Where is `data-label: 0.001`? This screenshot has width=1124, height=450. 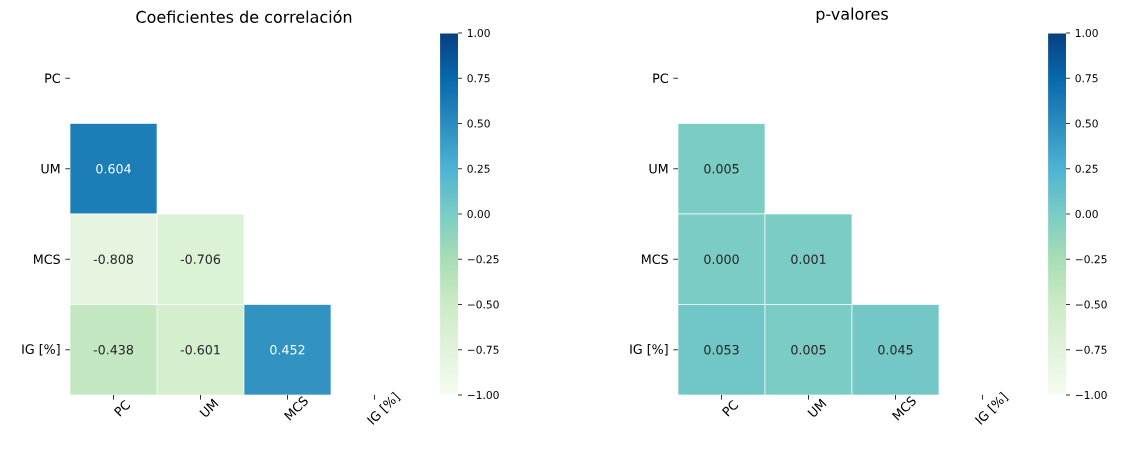
data-label: 0.001 is located at coordinates (808, 259).